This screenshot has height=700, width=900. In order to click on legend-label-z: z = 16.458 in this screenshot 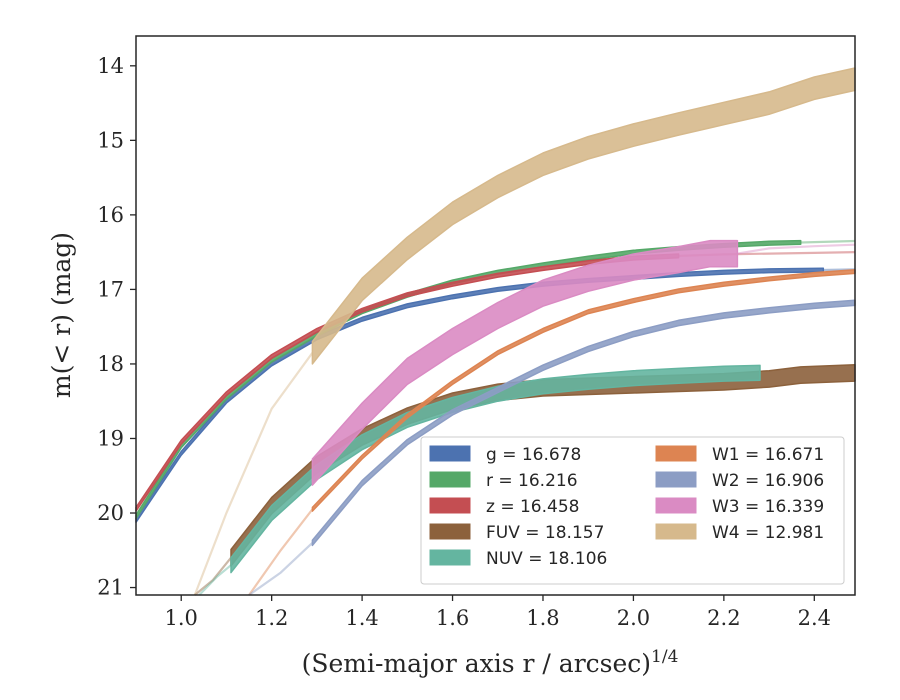, I will do `click(532, 507)`.